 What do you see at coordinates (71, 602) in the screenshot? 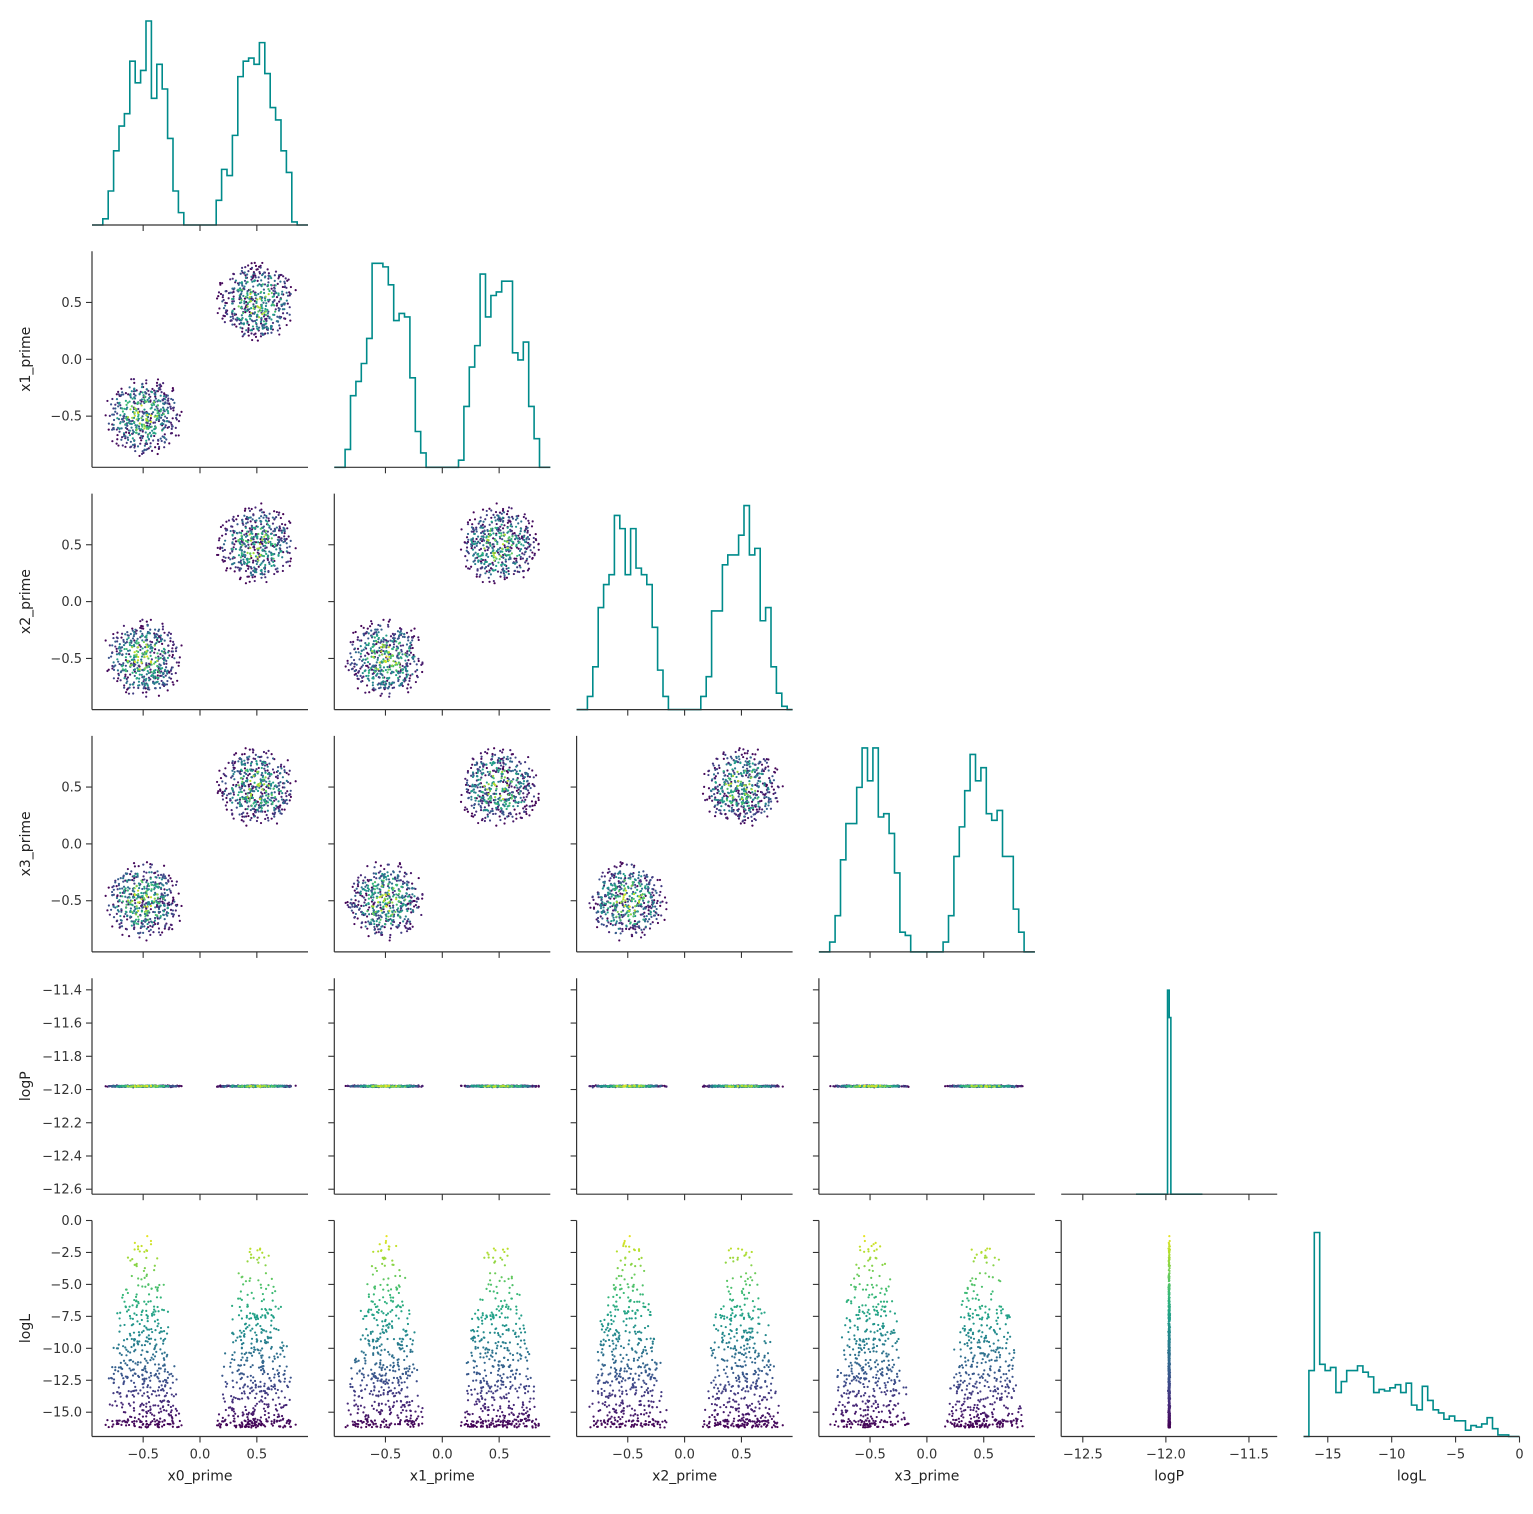
I see `y-tick-label: 0.0` at bounding box center [71, 602].